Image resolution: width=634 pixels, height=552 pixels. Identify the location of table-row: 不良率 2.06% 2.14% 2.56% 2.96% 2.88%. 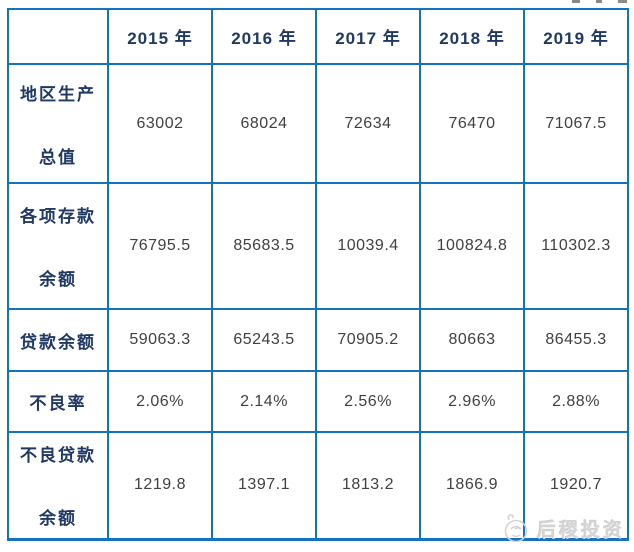
(318, 401).